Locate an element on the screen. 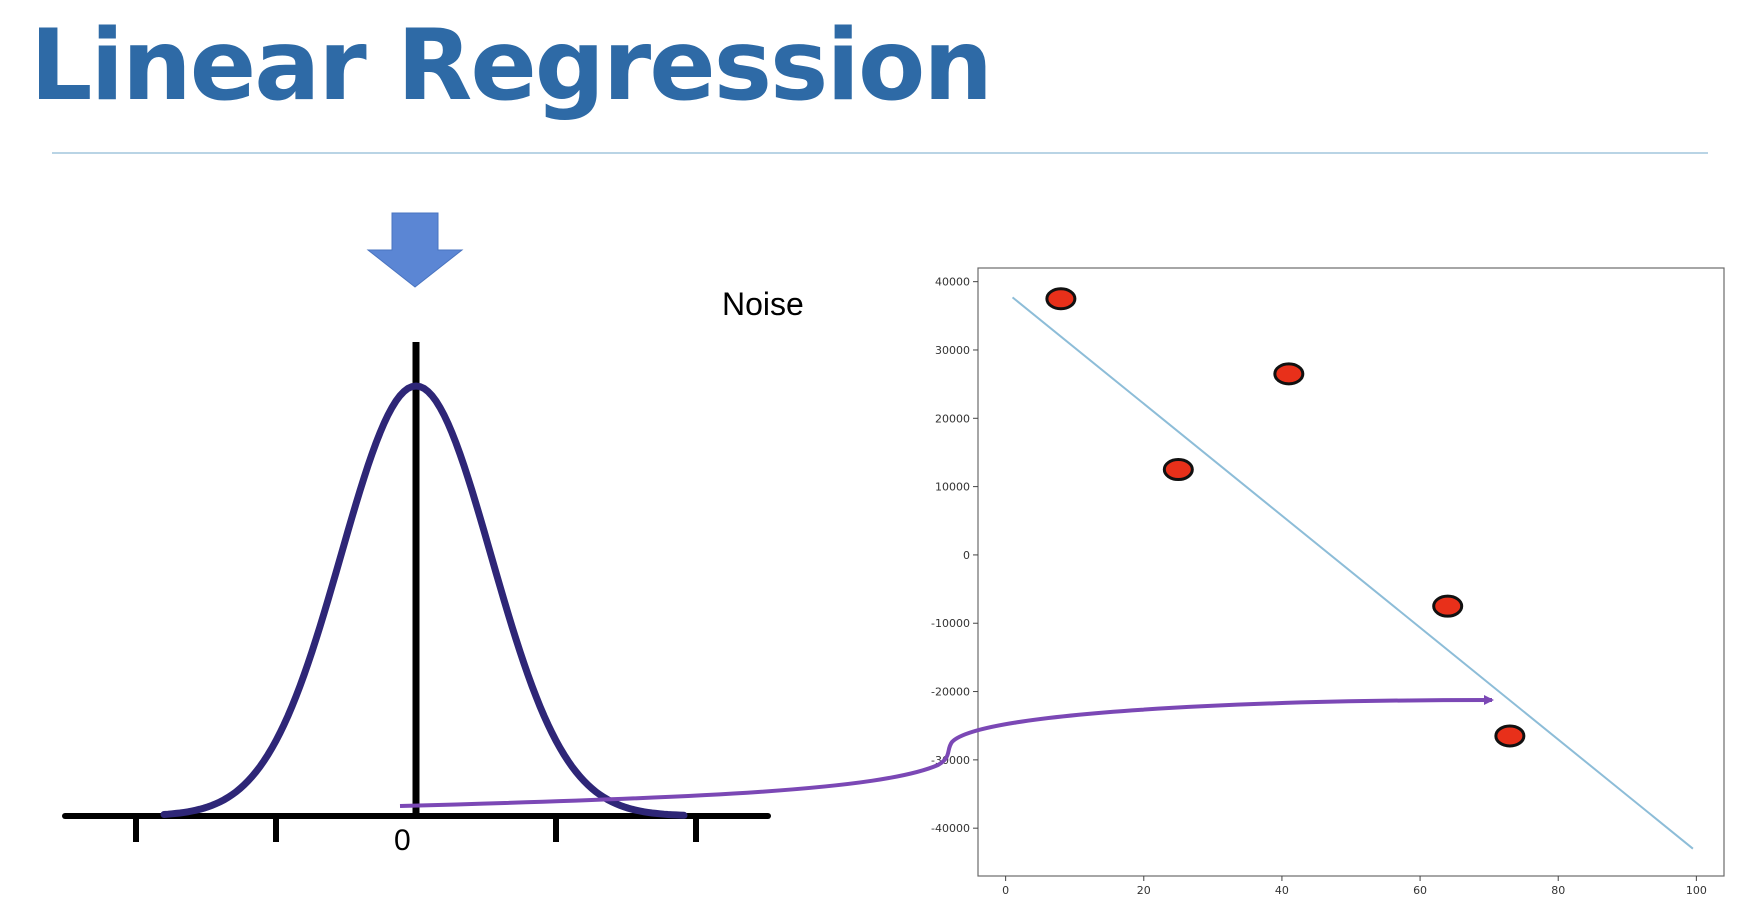  down-arrow-icon is located at coordinates (415, 250).